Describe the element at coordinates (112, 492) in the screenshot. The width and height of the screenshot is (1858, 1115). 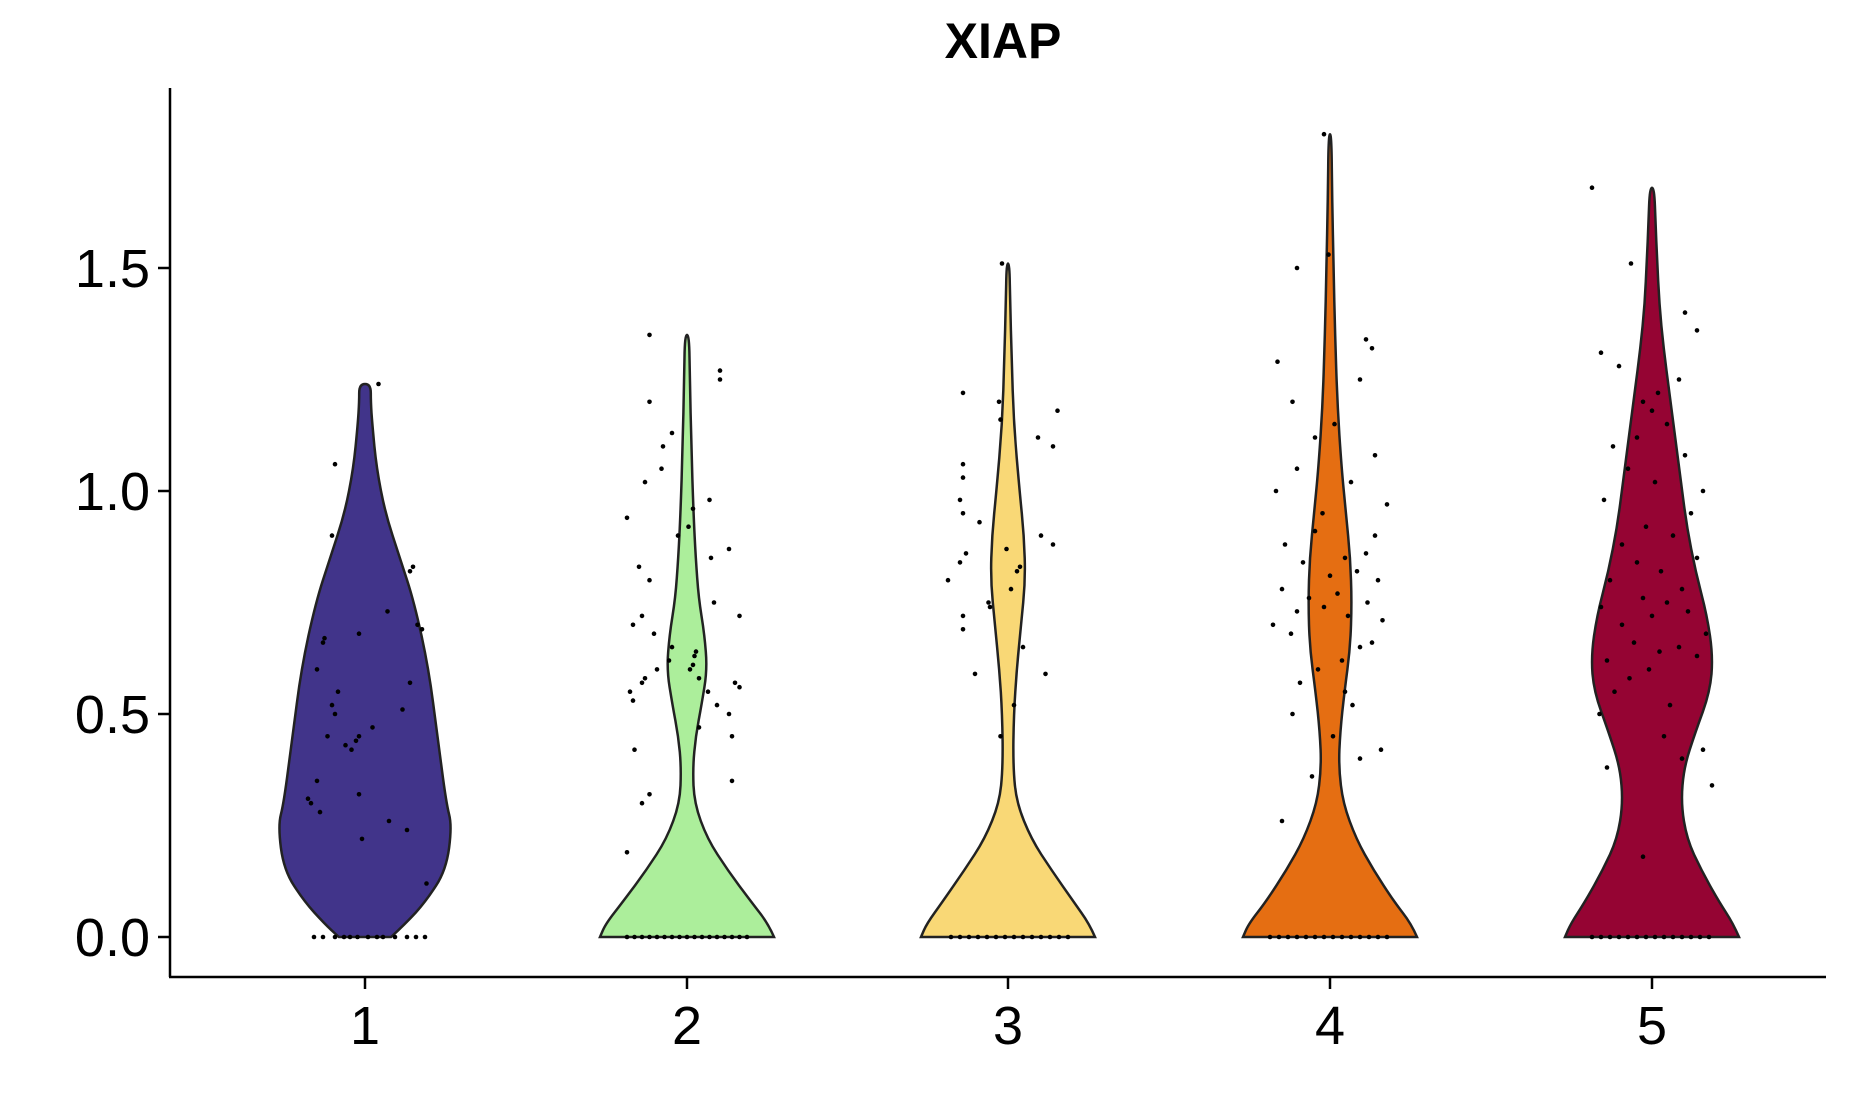
I see `y-tick-label-2: 1.0` at that location.